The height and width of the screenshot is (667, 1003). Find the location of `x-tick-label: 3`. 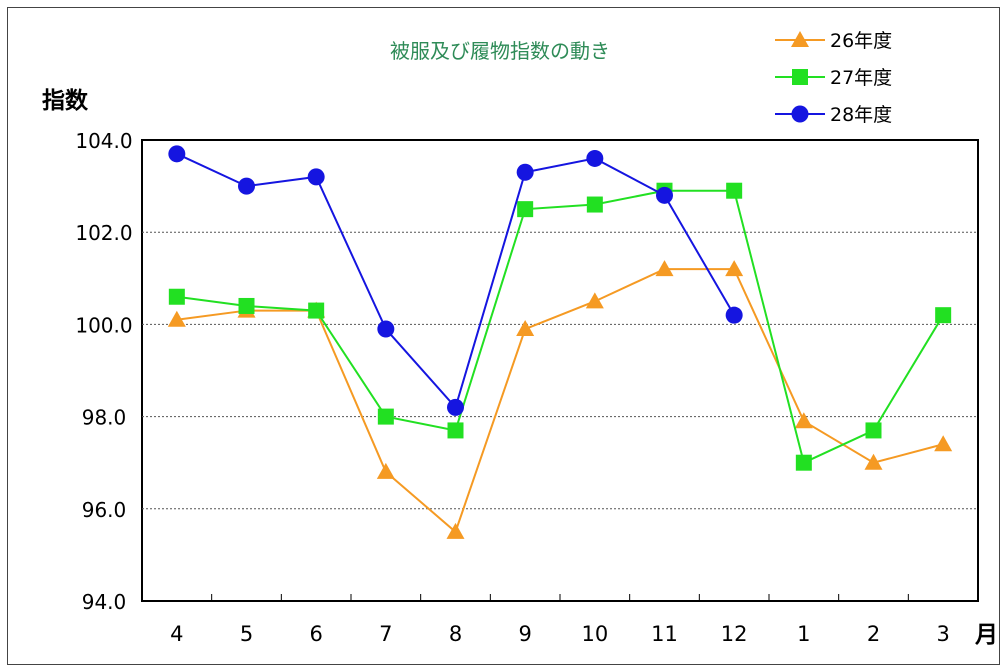

x-tick-label: 3 is located at coordinates (942, 634).